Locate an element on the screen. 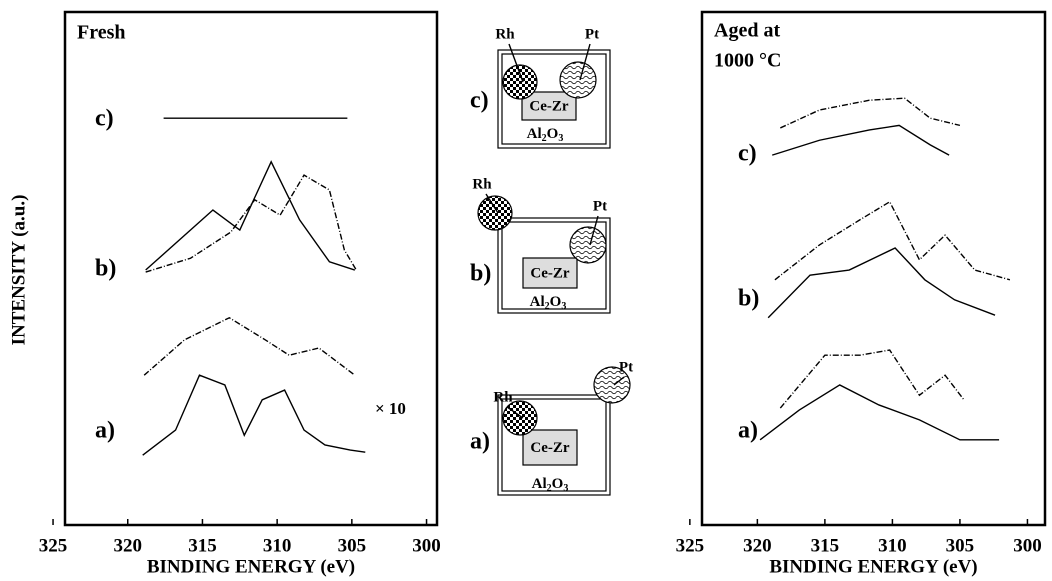  panel-label: b) is located at coordinates (480, 274).